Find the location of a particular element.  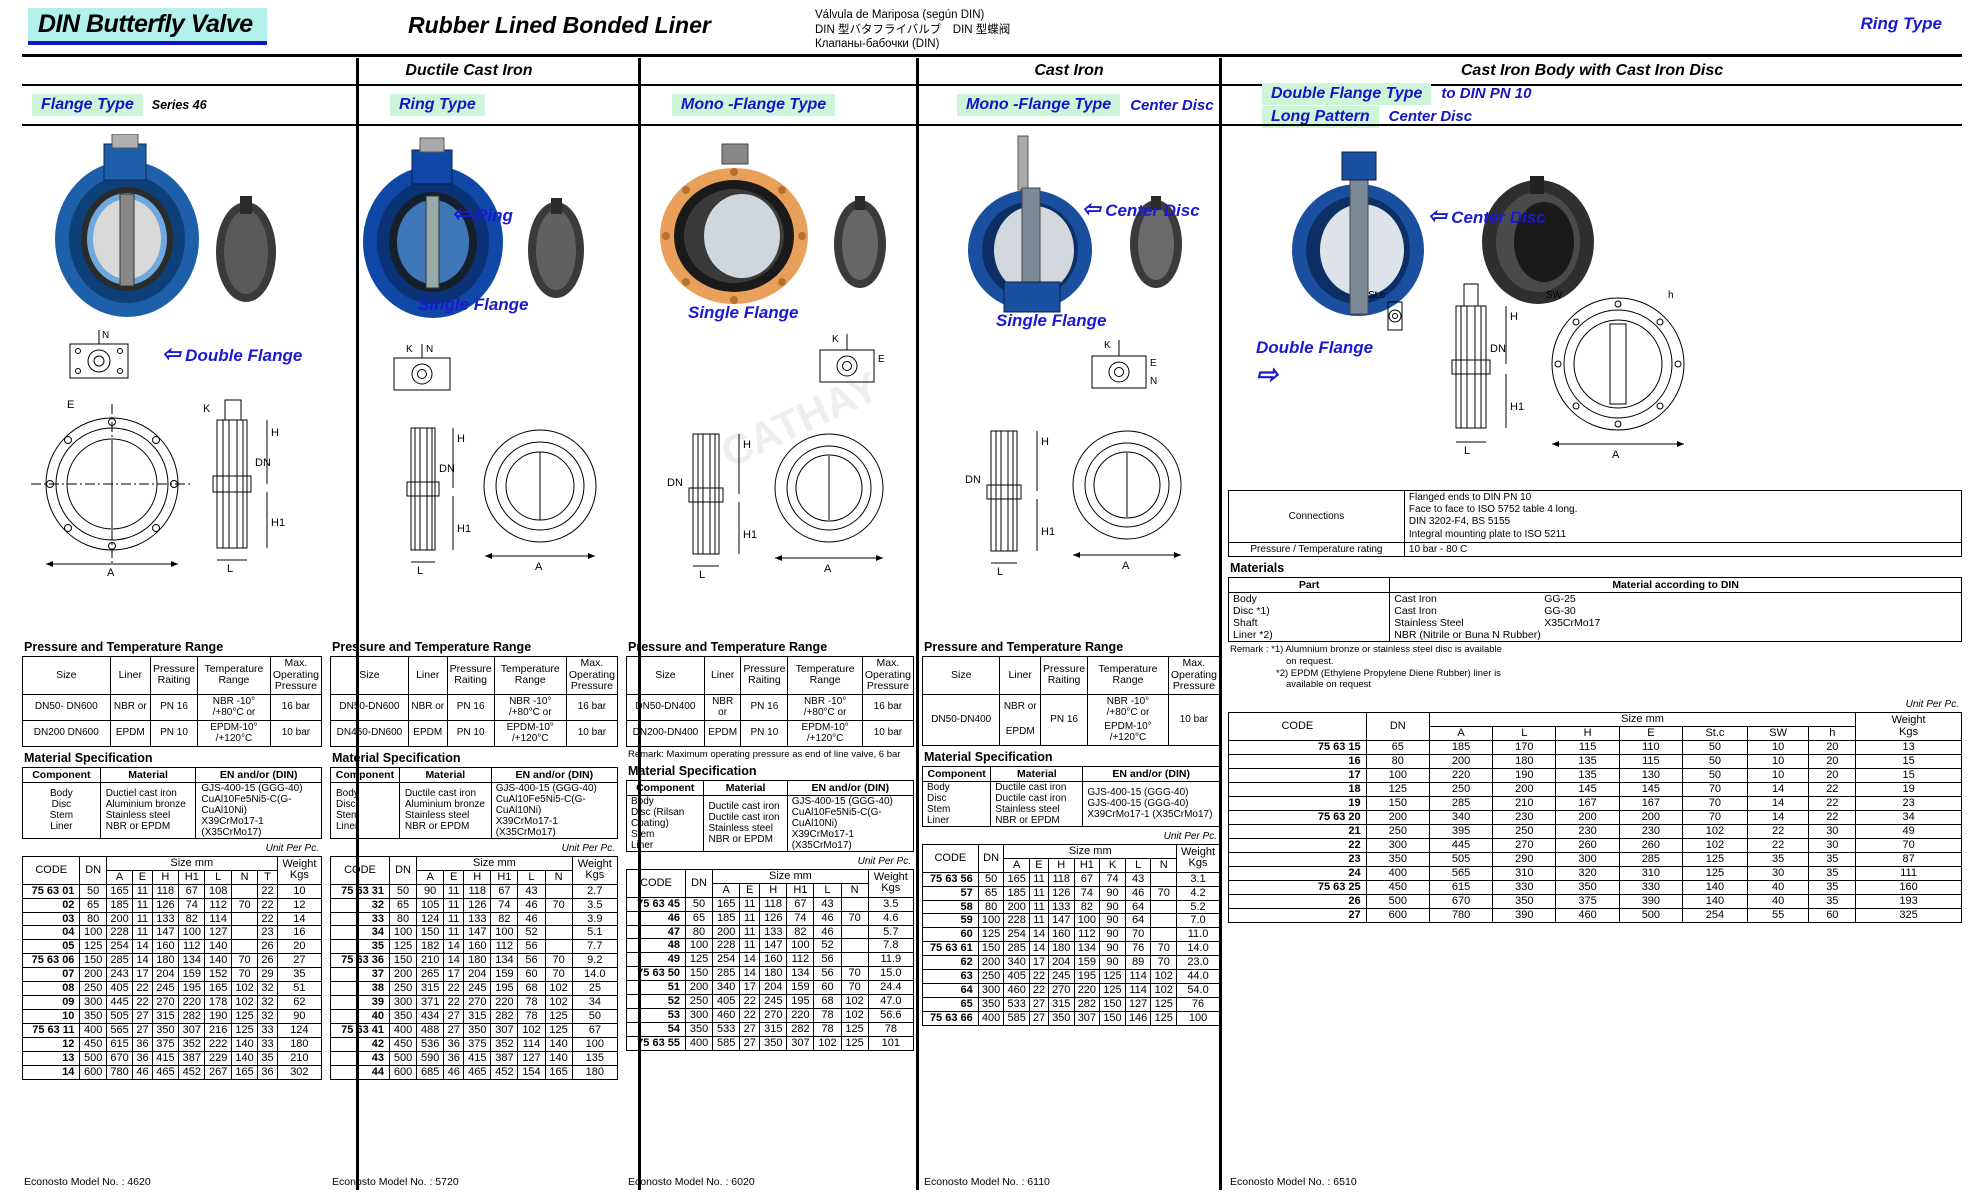

col3-line-drawing: H DN H1 L A is located at coordinates (775, 507).